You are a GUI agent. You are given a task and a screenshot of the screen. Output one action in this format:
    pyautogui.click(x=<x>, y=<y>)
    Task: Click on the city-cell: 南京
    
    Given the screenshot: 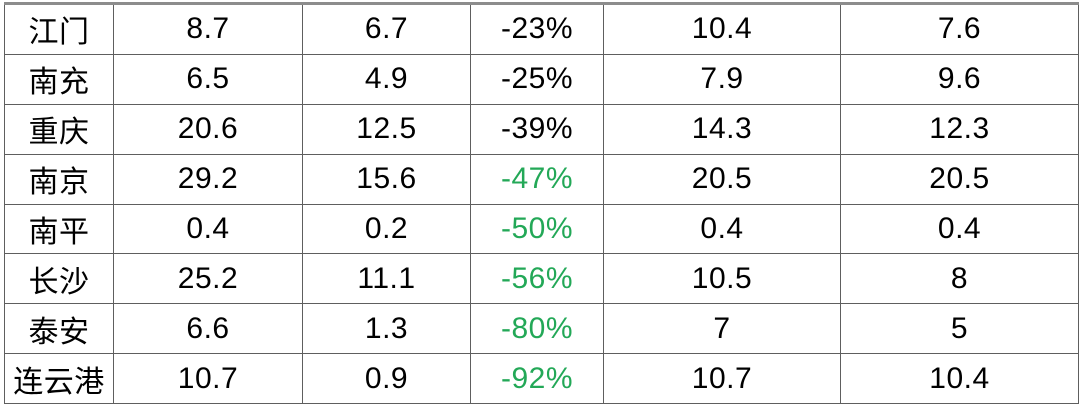 What is the action you would take?
    pyautogui.click(x=59, y=179)
    